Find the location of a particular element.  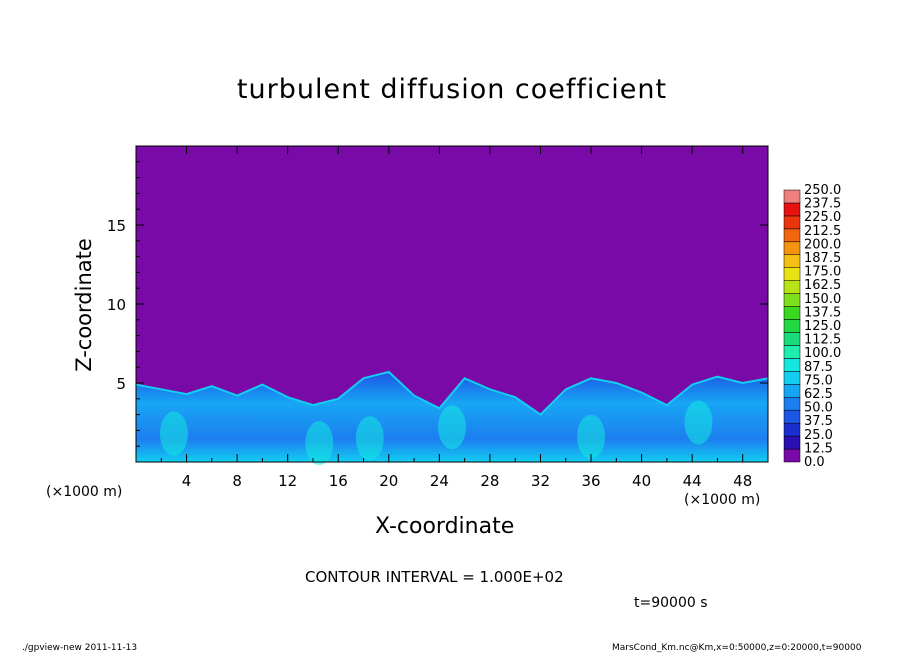

plume-highlights is located at coordinates (436, 433).